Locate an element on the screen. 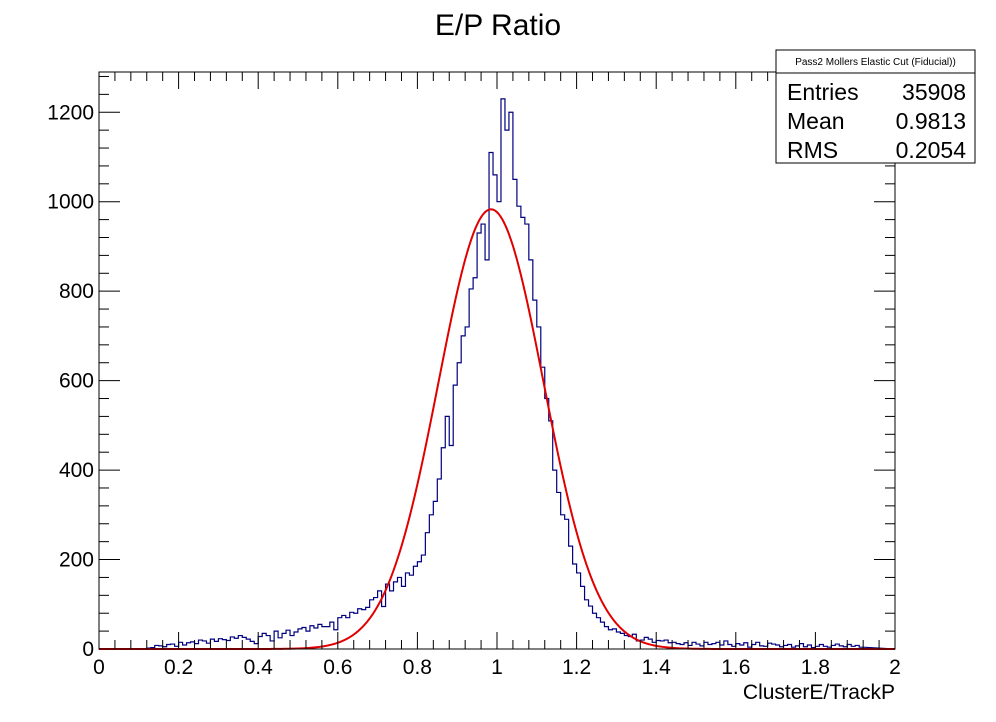  x-tick-label: 0.2 is located at coordinates (178, 667).